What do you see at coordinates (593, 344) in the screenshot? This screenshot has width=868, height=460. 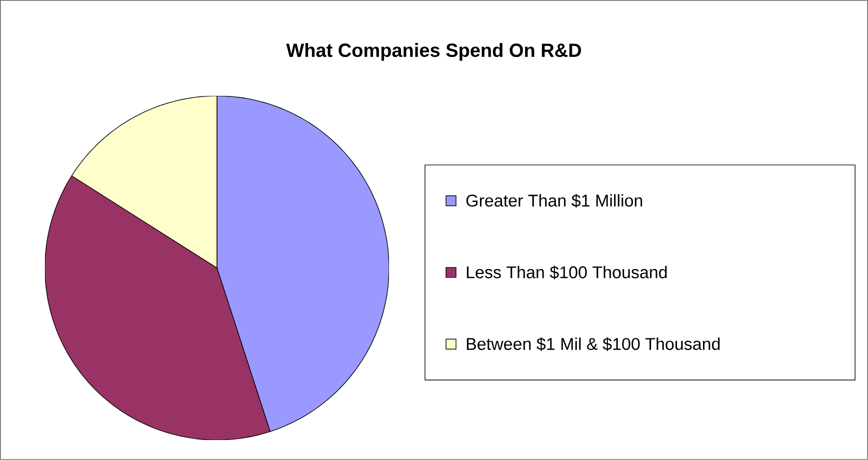 I see `legend-label: Between $1 Mil & $100 Thousand` at bounding box center [593, 344].